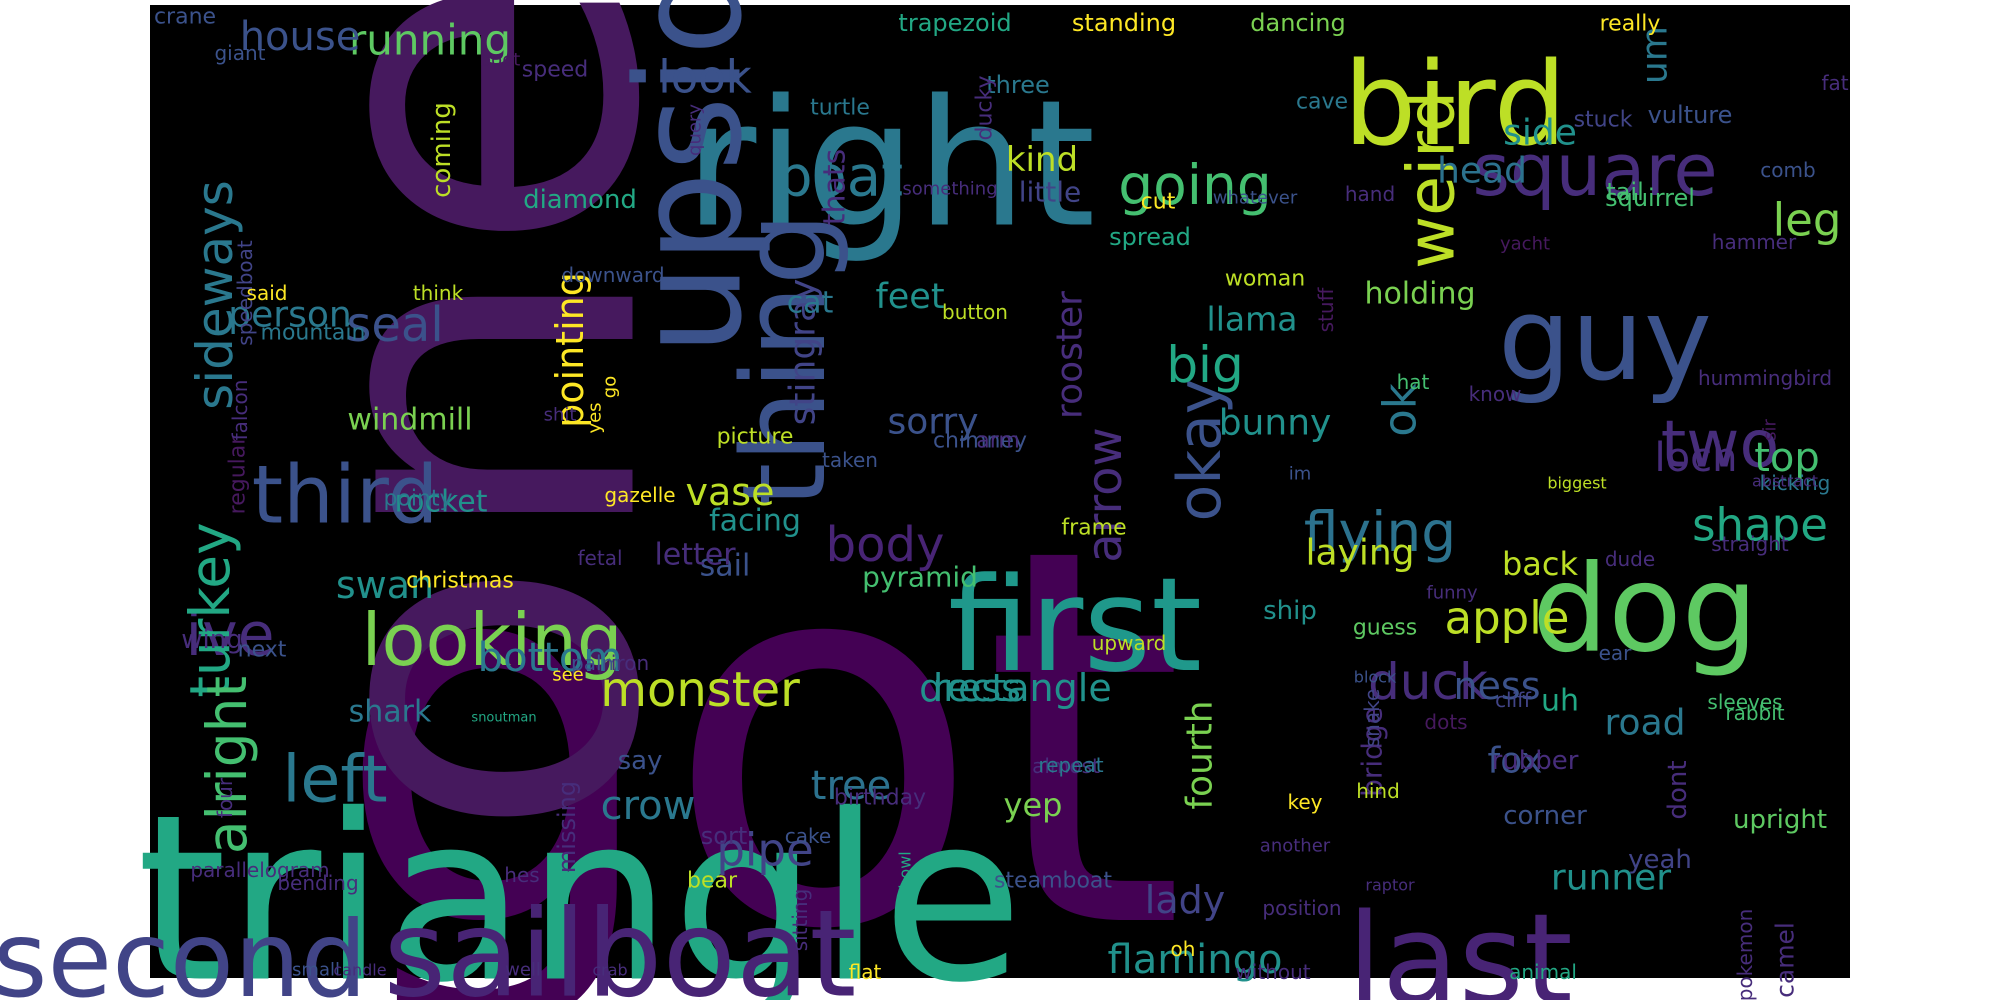 Image resolution: width=2000 pixels, height=1000 pixels. What do you see at coordinates (932, 422) in the screenshot?
I see `word-sorry: sorry` at bounding box center [932, 422].